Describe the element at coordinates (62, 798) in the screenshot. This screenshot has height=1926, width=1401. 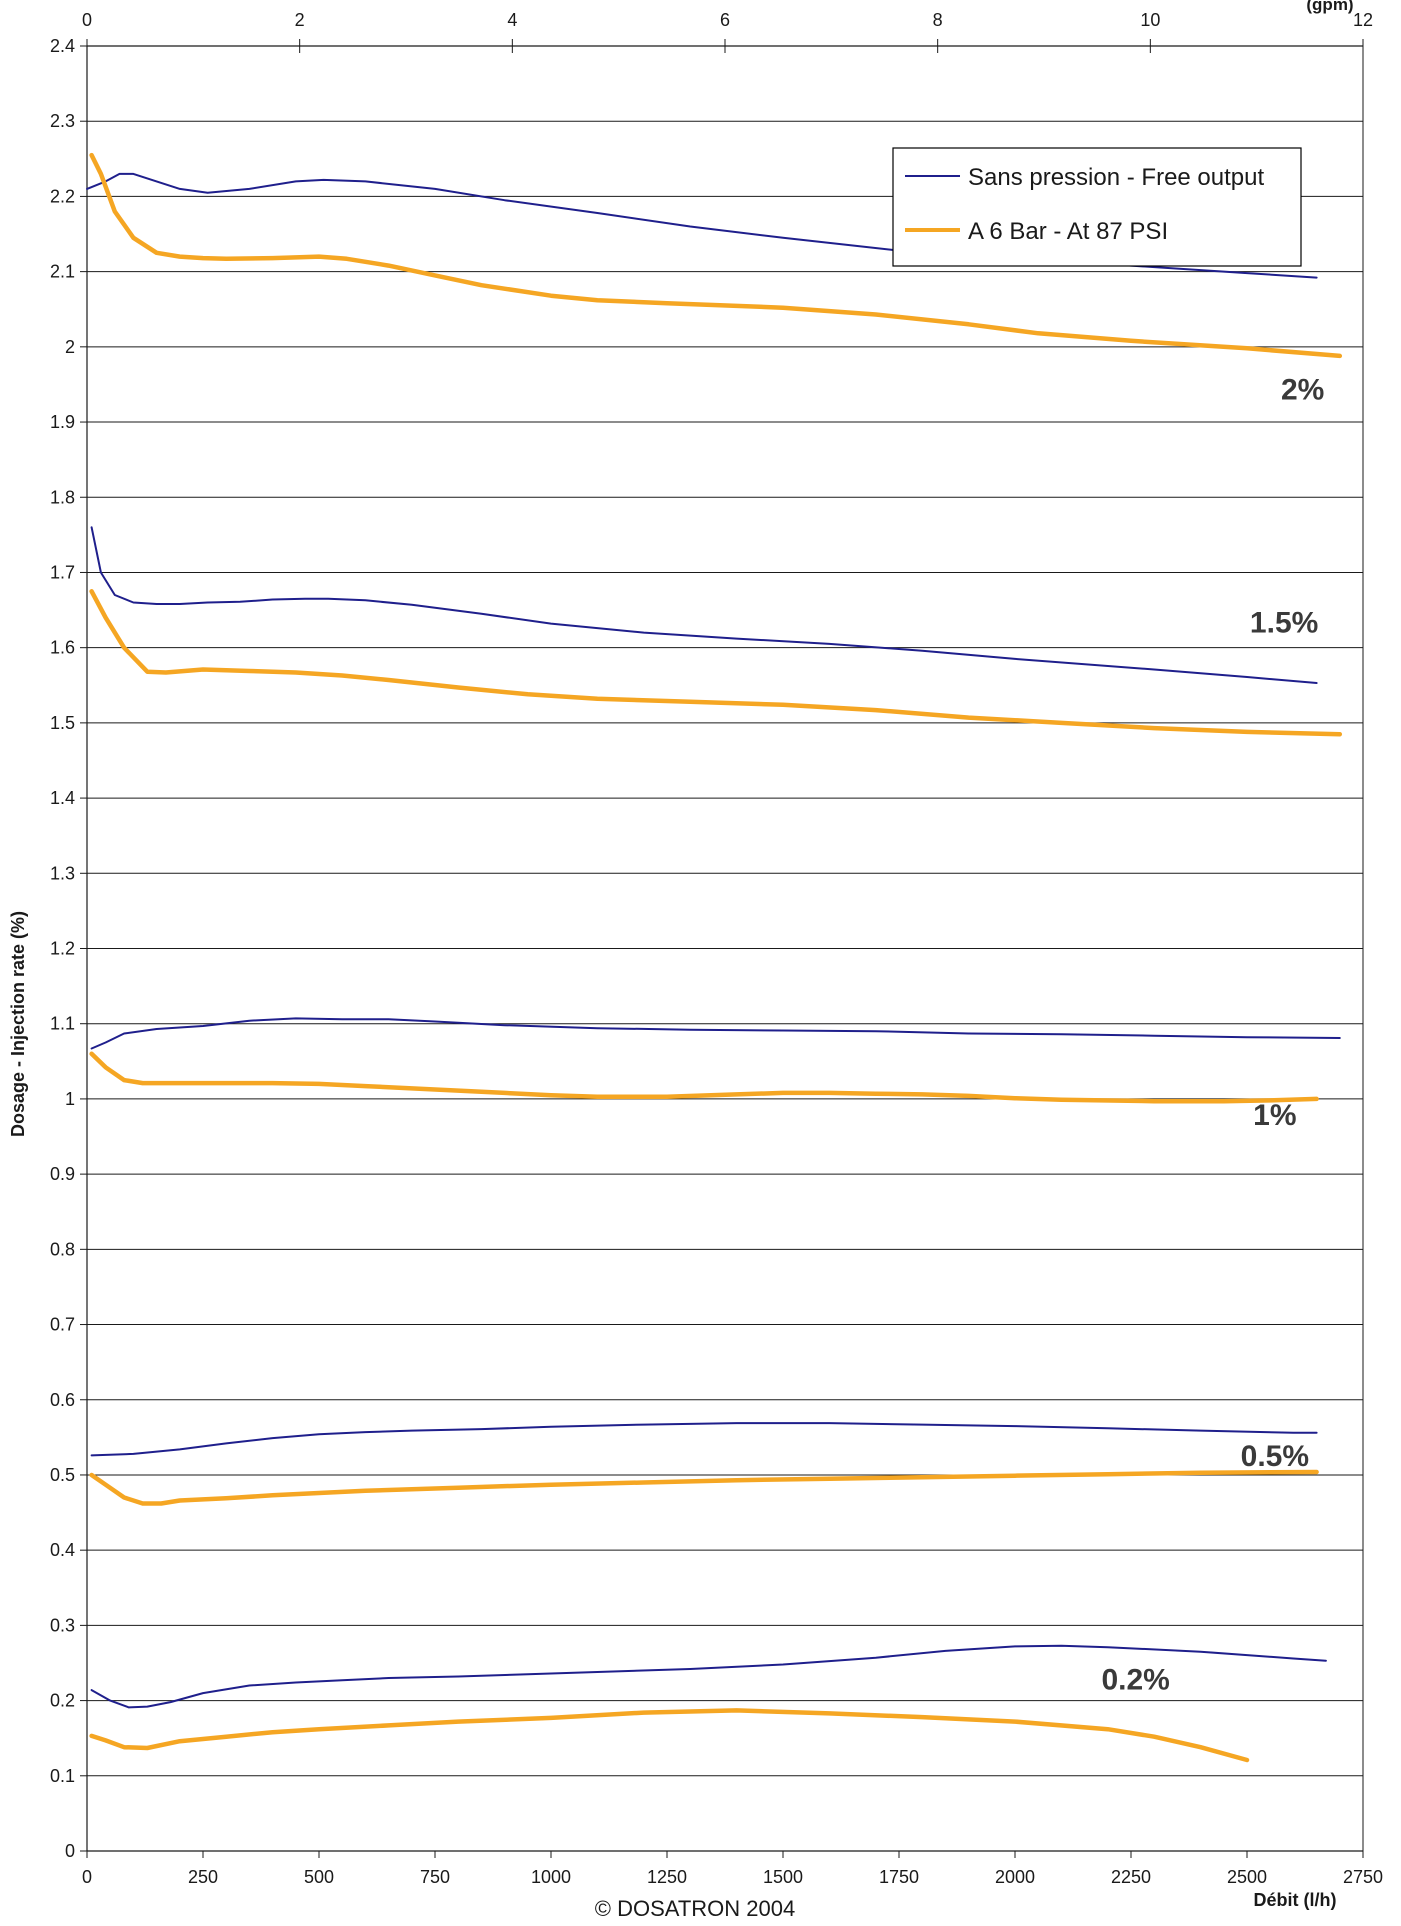
I see `y-tick-label: 1.4` at that location.